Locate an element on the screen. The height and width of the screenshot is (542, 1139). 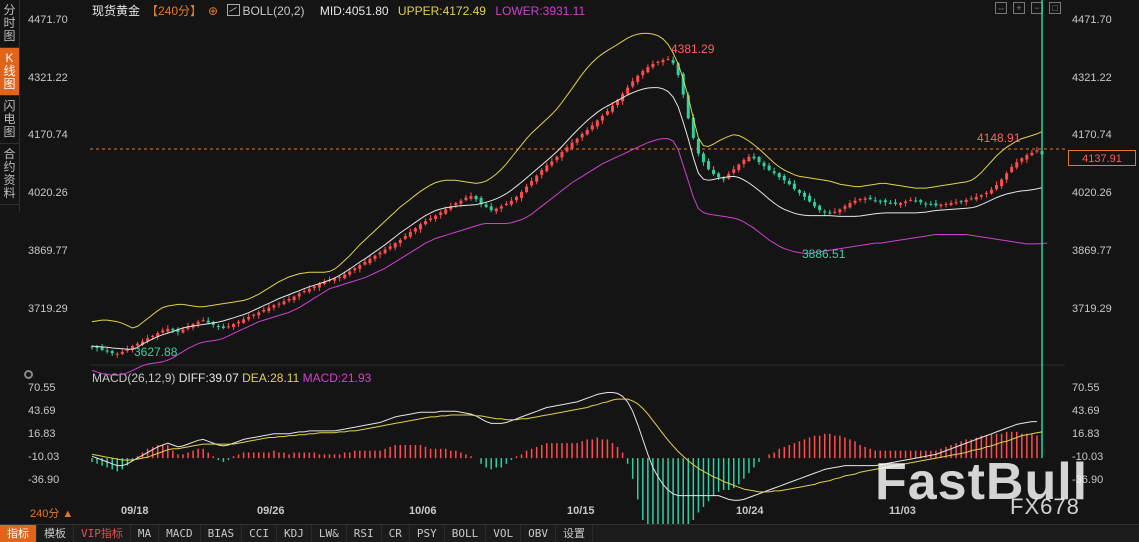
date-label: 10/24 is located at coordinates (750, 511).